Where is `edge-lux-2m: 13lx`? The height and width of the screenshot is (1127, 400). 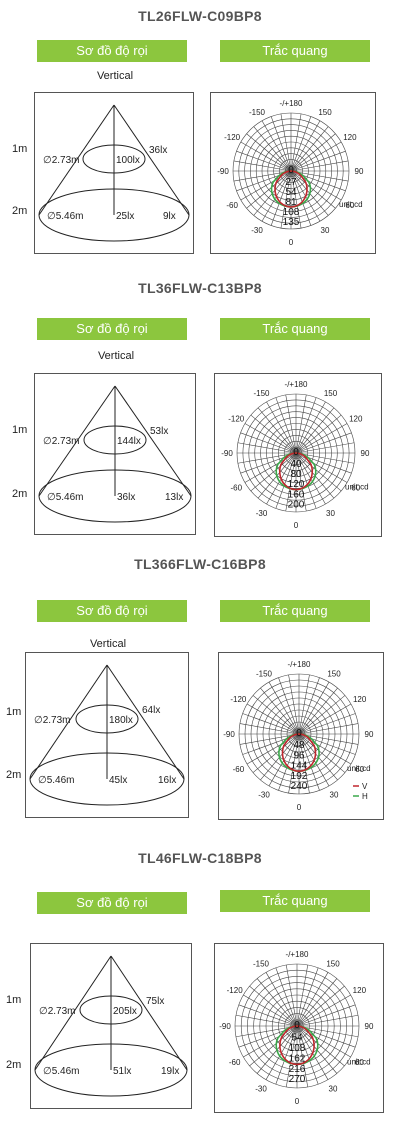
edge-lux-2m: 13lx is located at coordinates (174, 497).